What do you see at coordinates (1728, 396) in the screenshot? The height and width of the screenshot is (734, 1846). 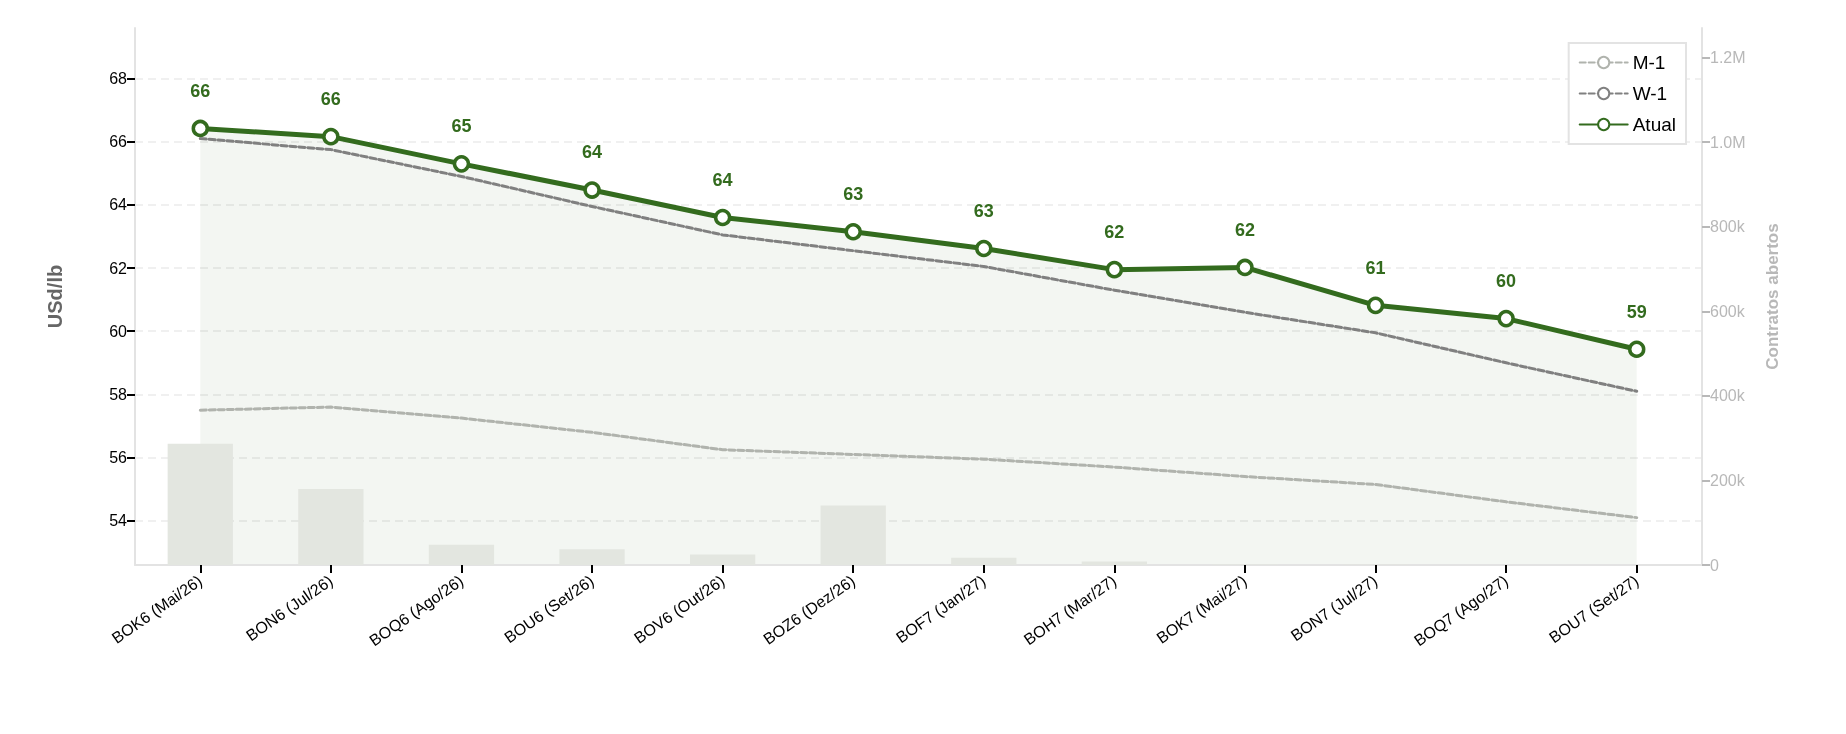 I see `y2-tick-label: 400k` at bounding box center [1728, 396].